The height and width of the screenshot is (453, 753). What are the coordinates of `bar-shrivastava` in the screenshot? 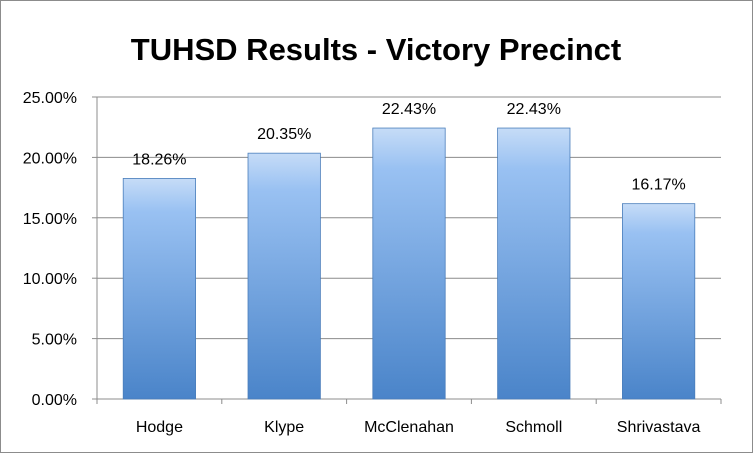 It's located at (659, 301).